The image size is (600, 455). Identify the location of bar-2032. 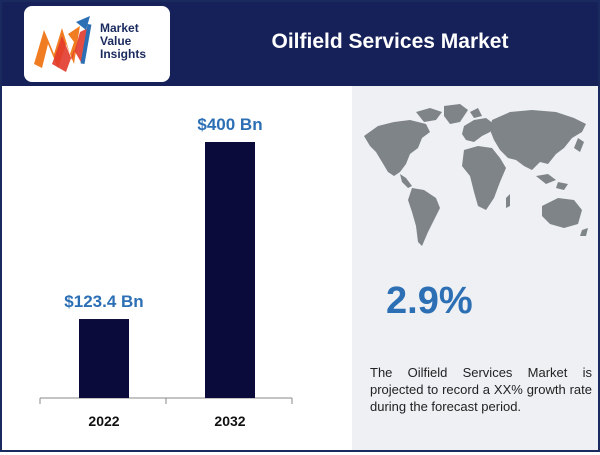
(230, 270).